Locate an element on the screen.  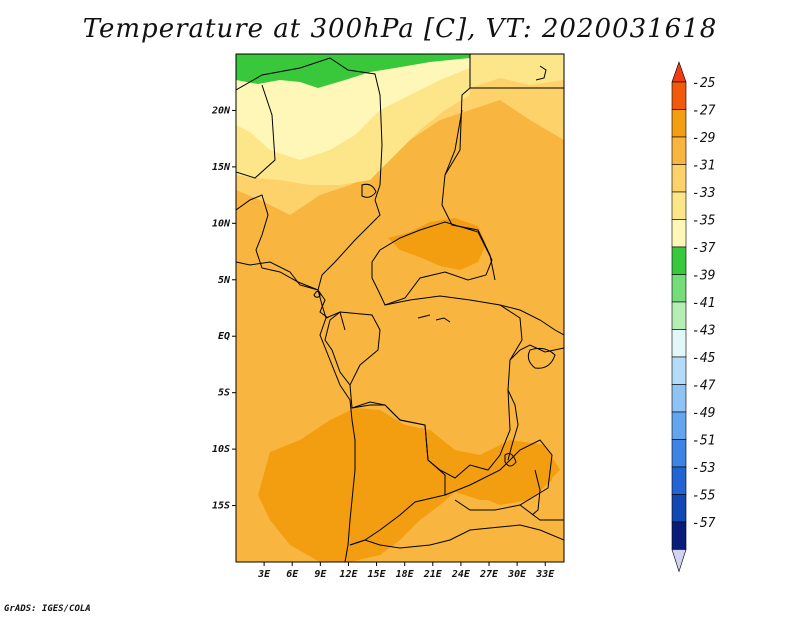
colorbar-bottom-cap is located at coordinates (679, 561).